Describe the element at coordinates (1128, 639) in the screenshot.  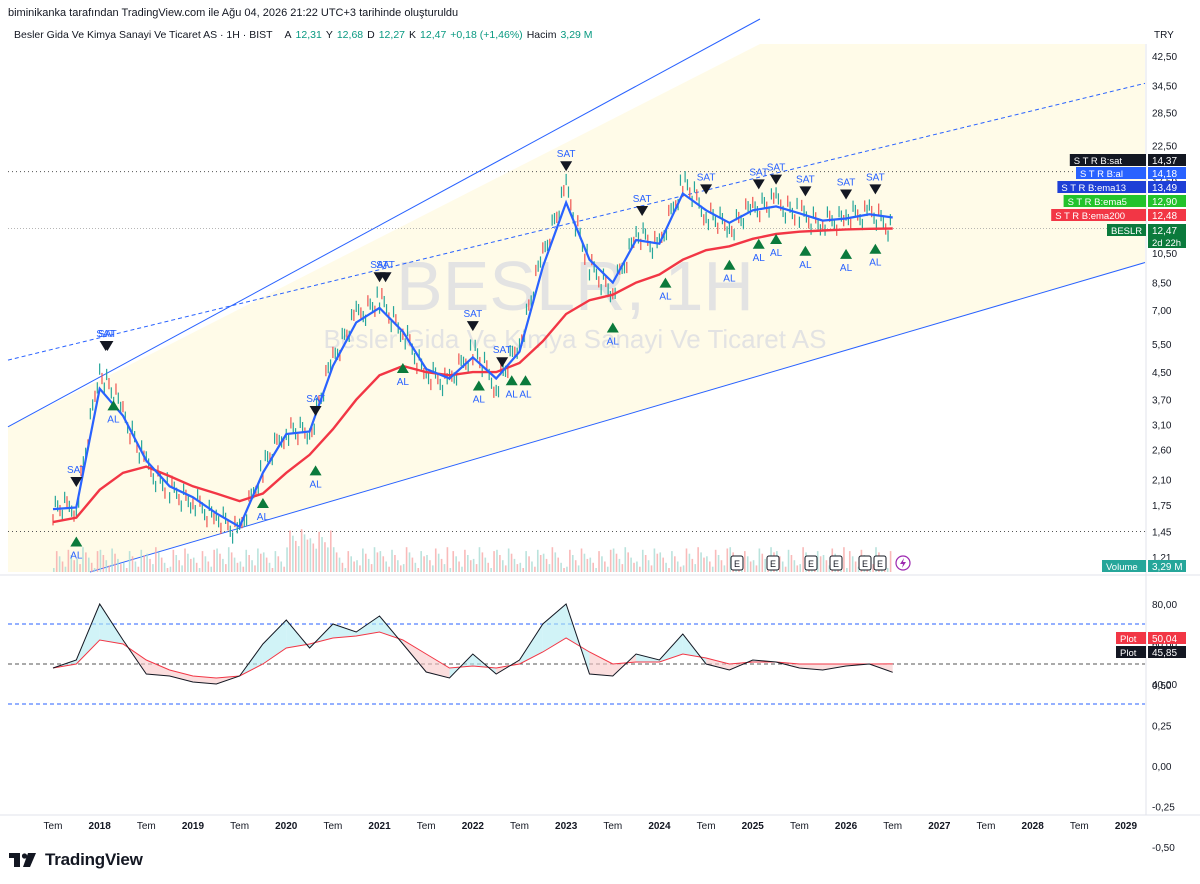
I see `indicator-tag-label: Plot` at that location.